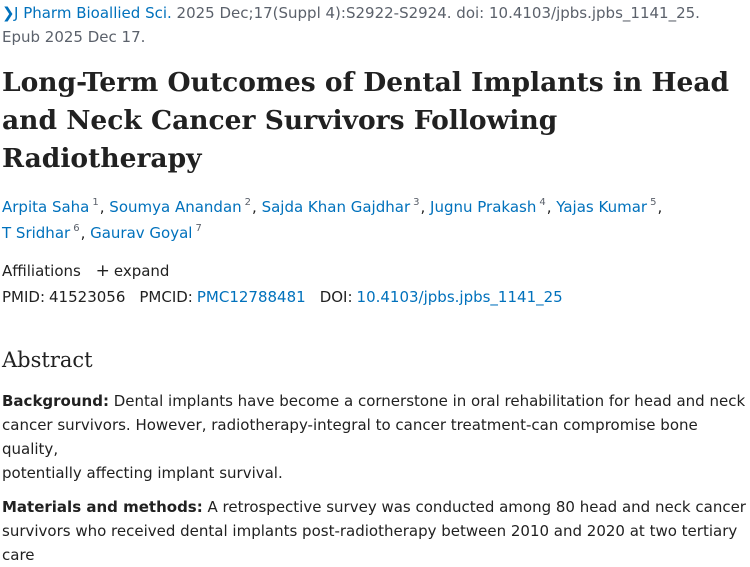 Image resolution: width=750 pixels, height=567 pixels. Describe the element at coordinates (198, 228) in the screenshot. I see `affiliation-ref: 7` at that location.